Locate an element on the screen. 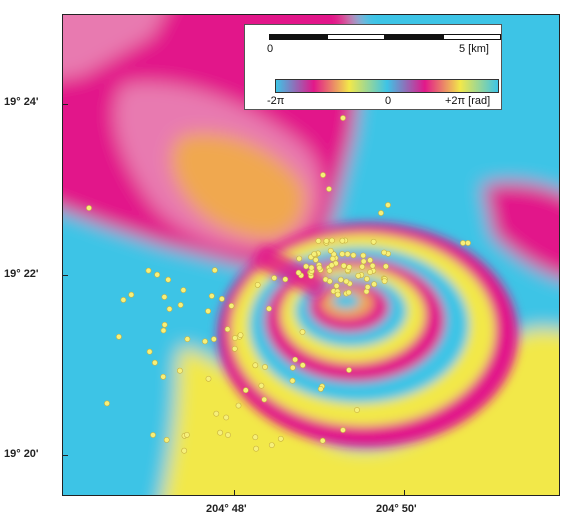 The image size is (568, 520). scale-end-label: 5 [km] is located at coordinates (474, 49).